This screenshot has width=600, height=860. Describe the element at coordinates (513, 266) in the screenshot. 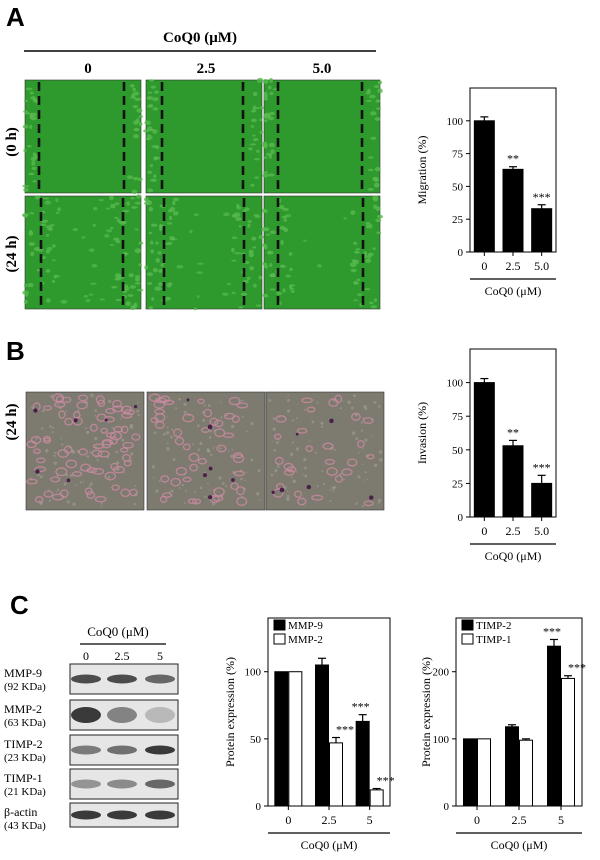

I see `x-tick-label: 2.5` at that location.